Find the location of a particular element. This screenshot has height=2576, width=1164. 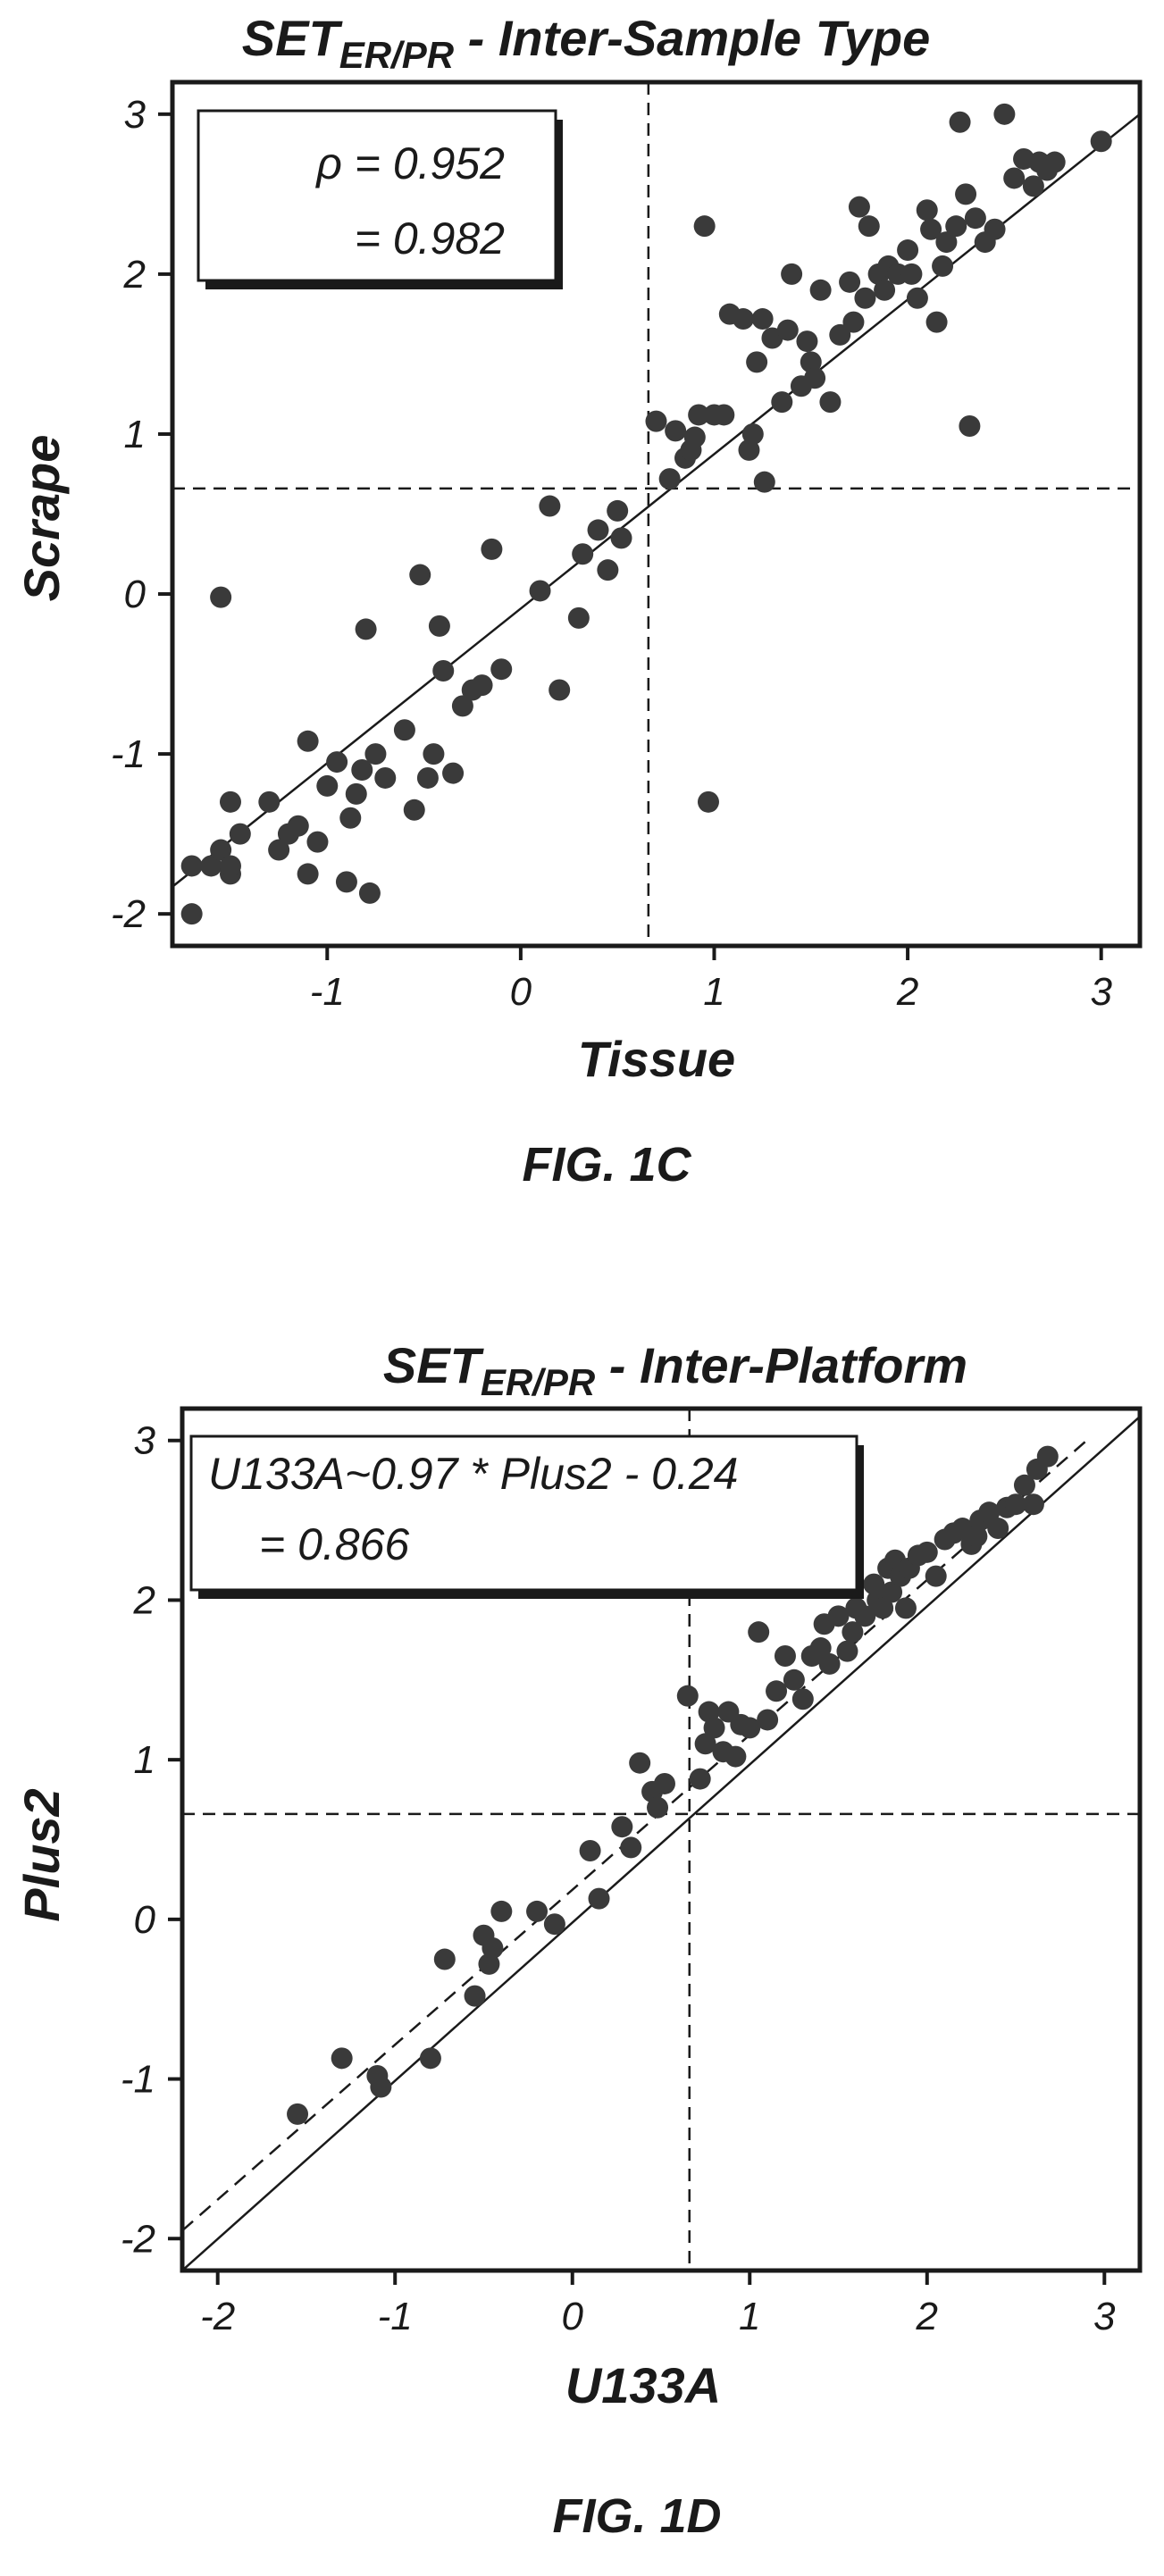

x-tick-label: -1 is located at coordinates (395, 2316).